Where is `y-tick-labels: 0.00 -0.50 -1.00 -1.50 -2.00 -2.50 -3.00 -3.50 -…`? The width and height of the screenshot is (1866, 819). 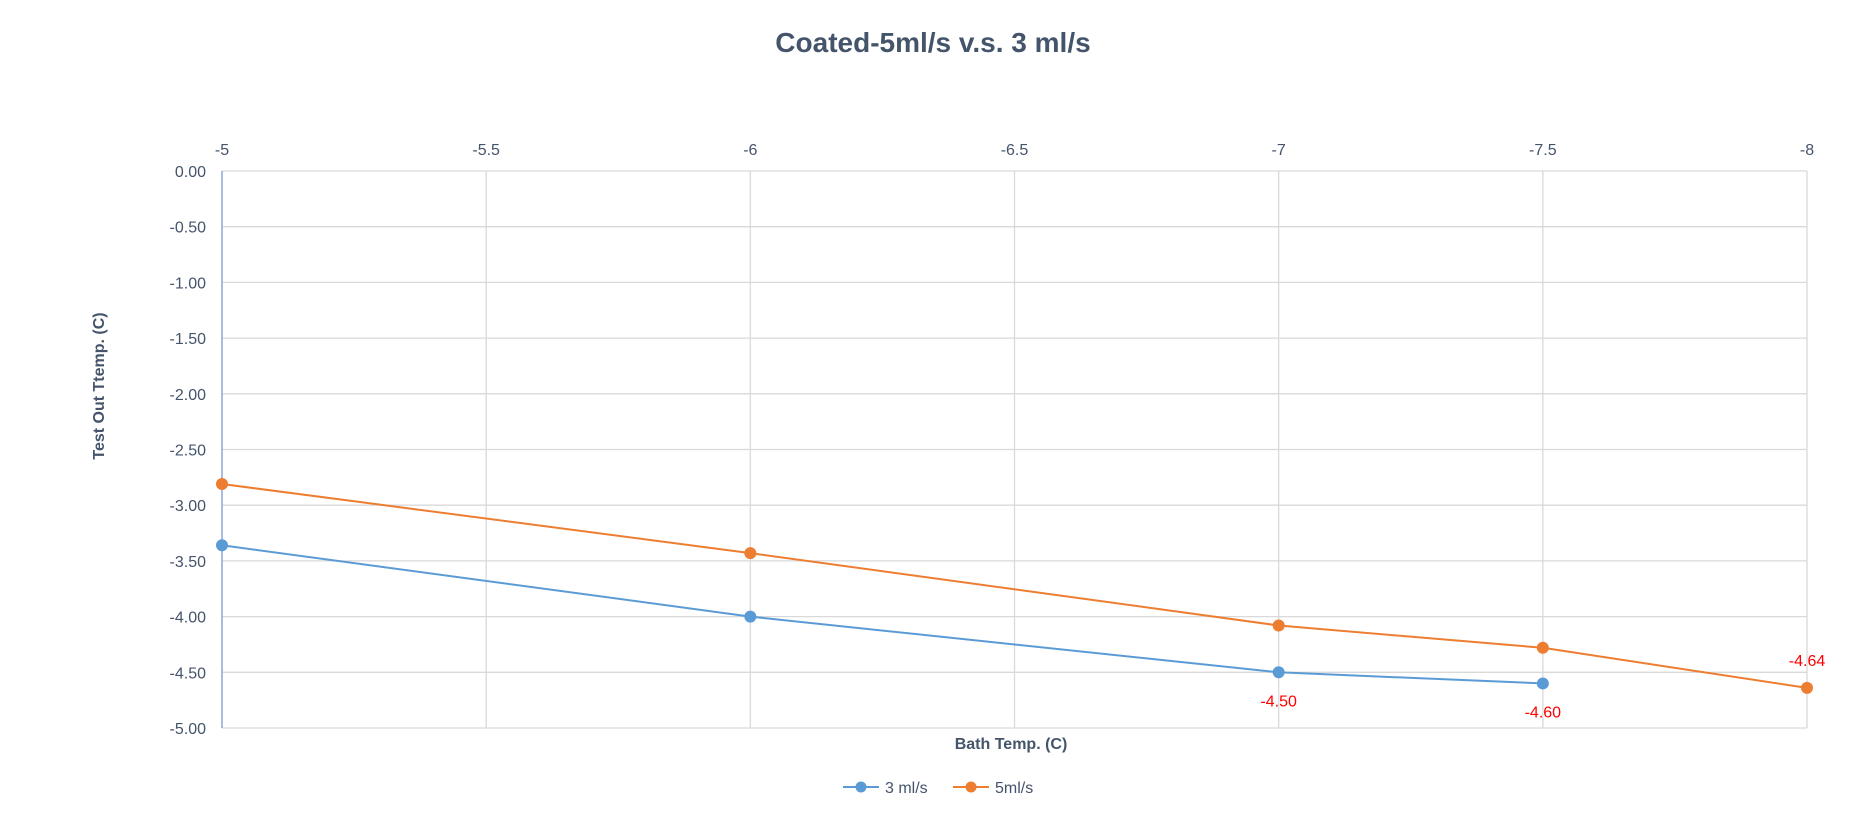
y-tick-labels: 0.00 -0.50 -1.00 -1.50 -2.00 -2.50 -3.00 -3.50 -… is located at coordinates (188, 451).